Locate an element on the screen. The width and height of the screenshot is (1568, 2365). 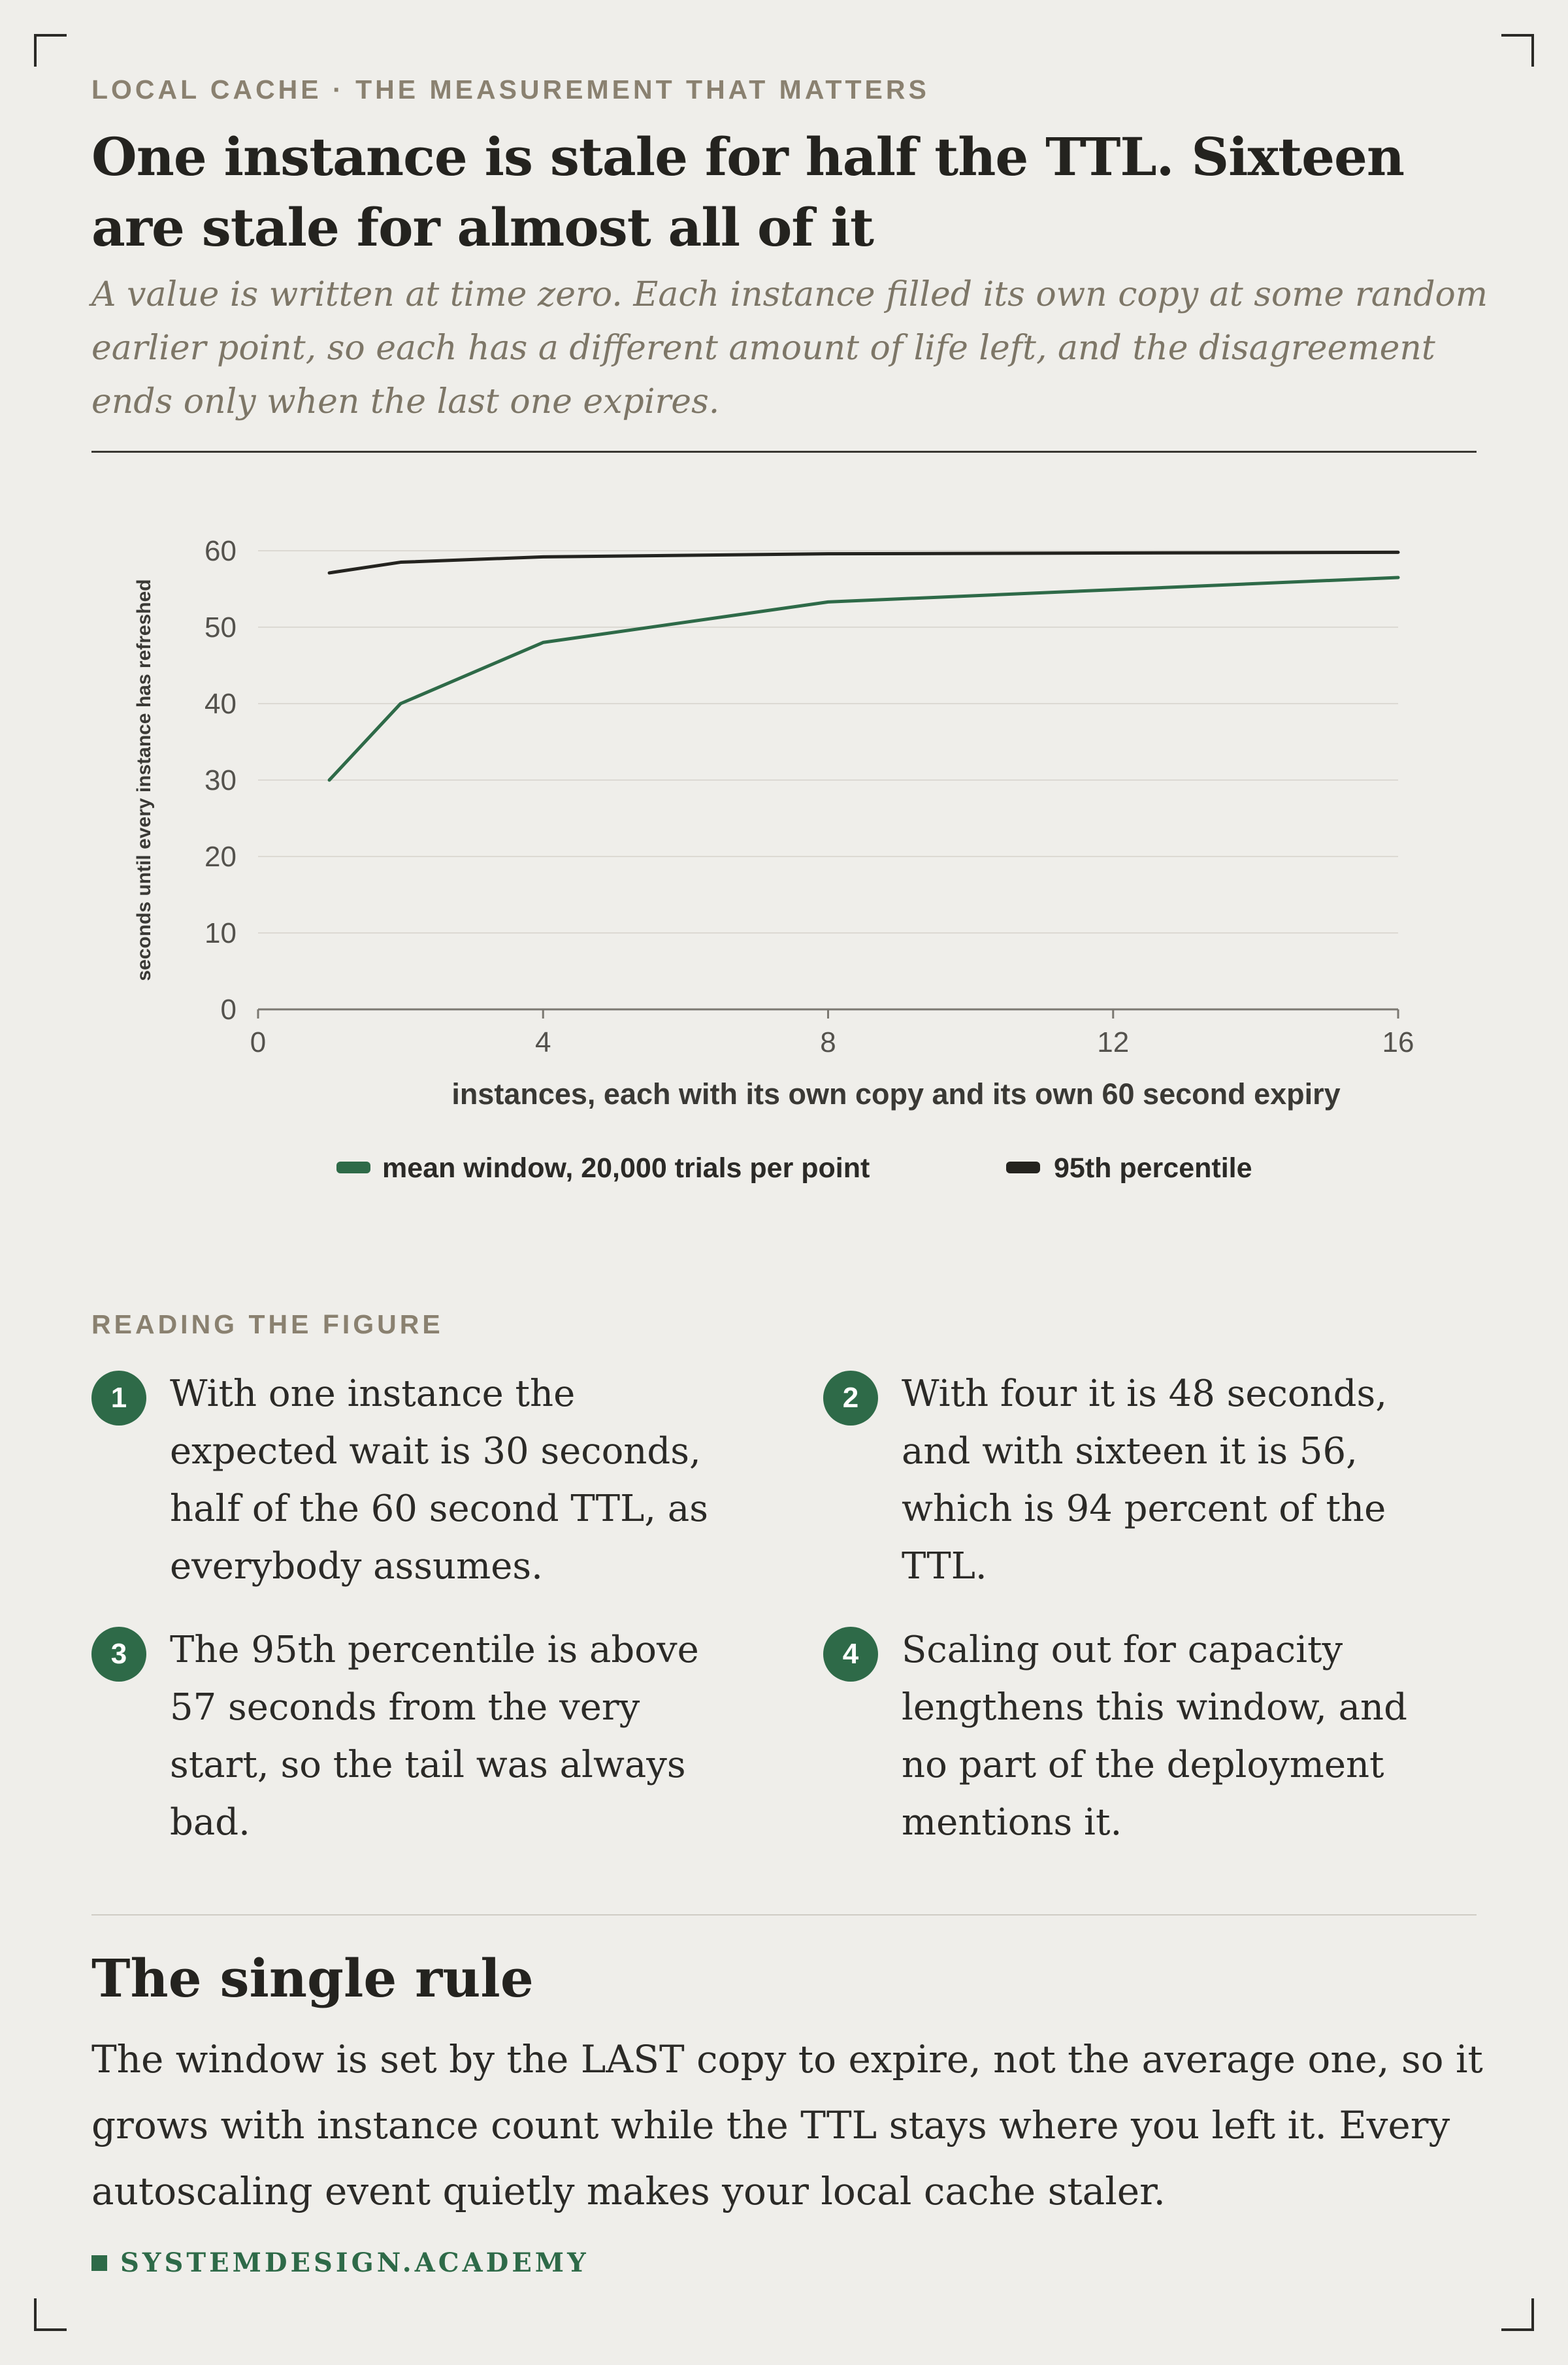
corner-mark-top-left is located at coordinates (50, 50).